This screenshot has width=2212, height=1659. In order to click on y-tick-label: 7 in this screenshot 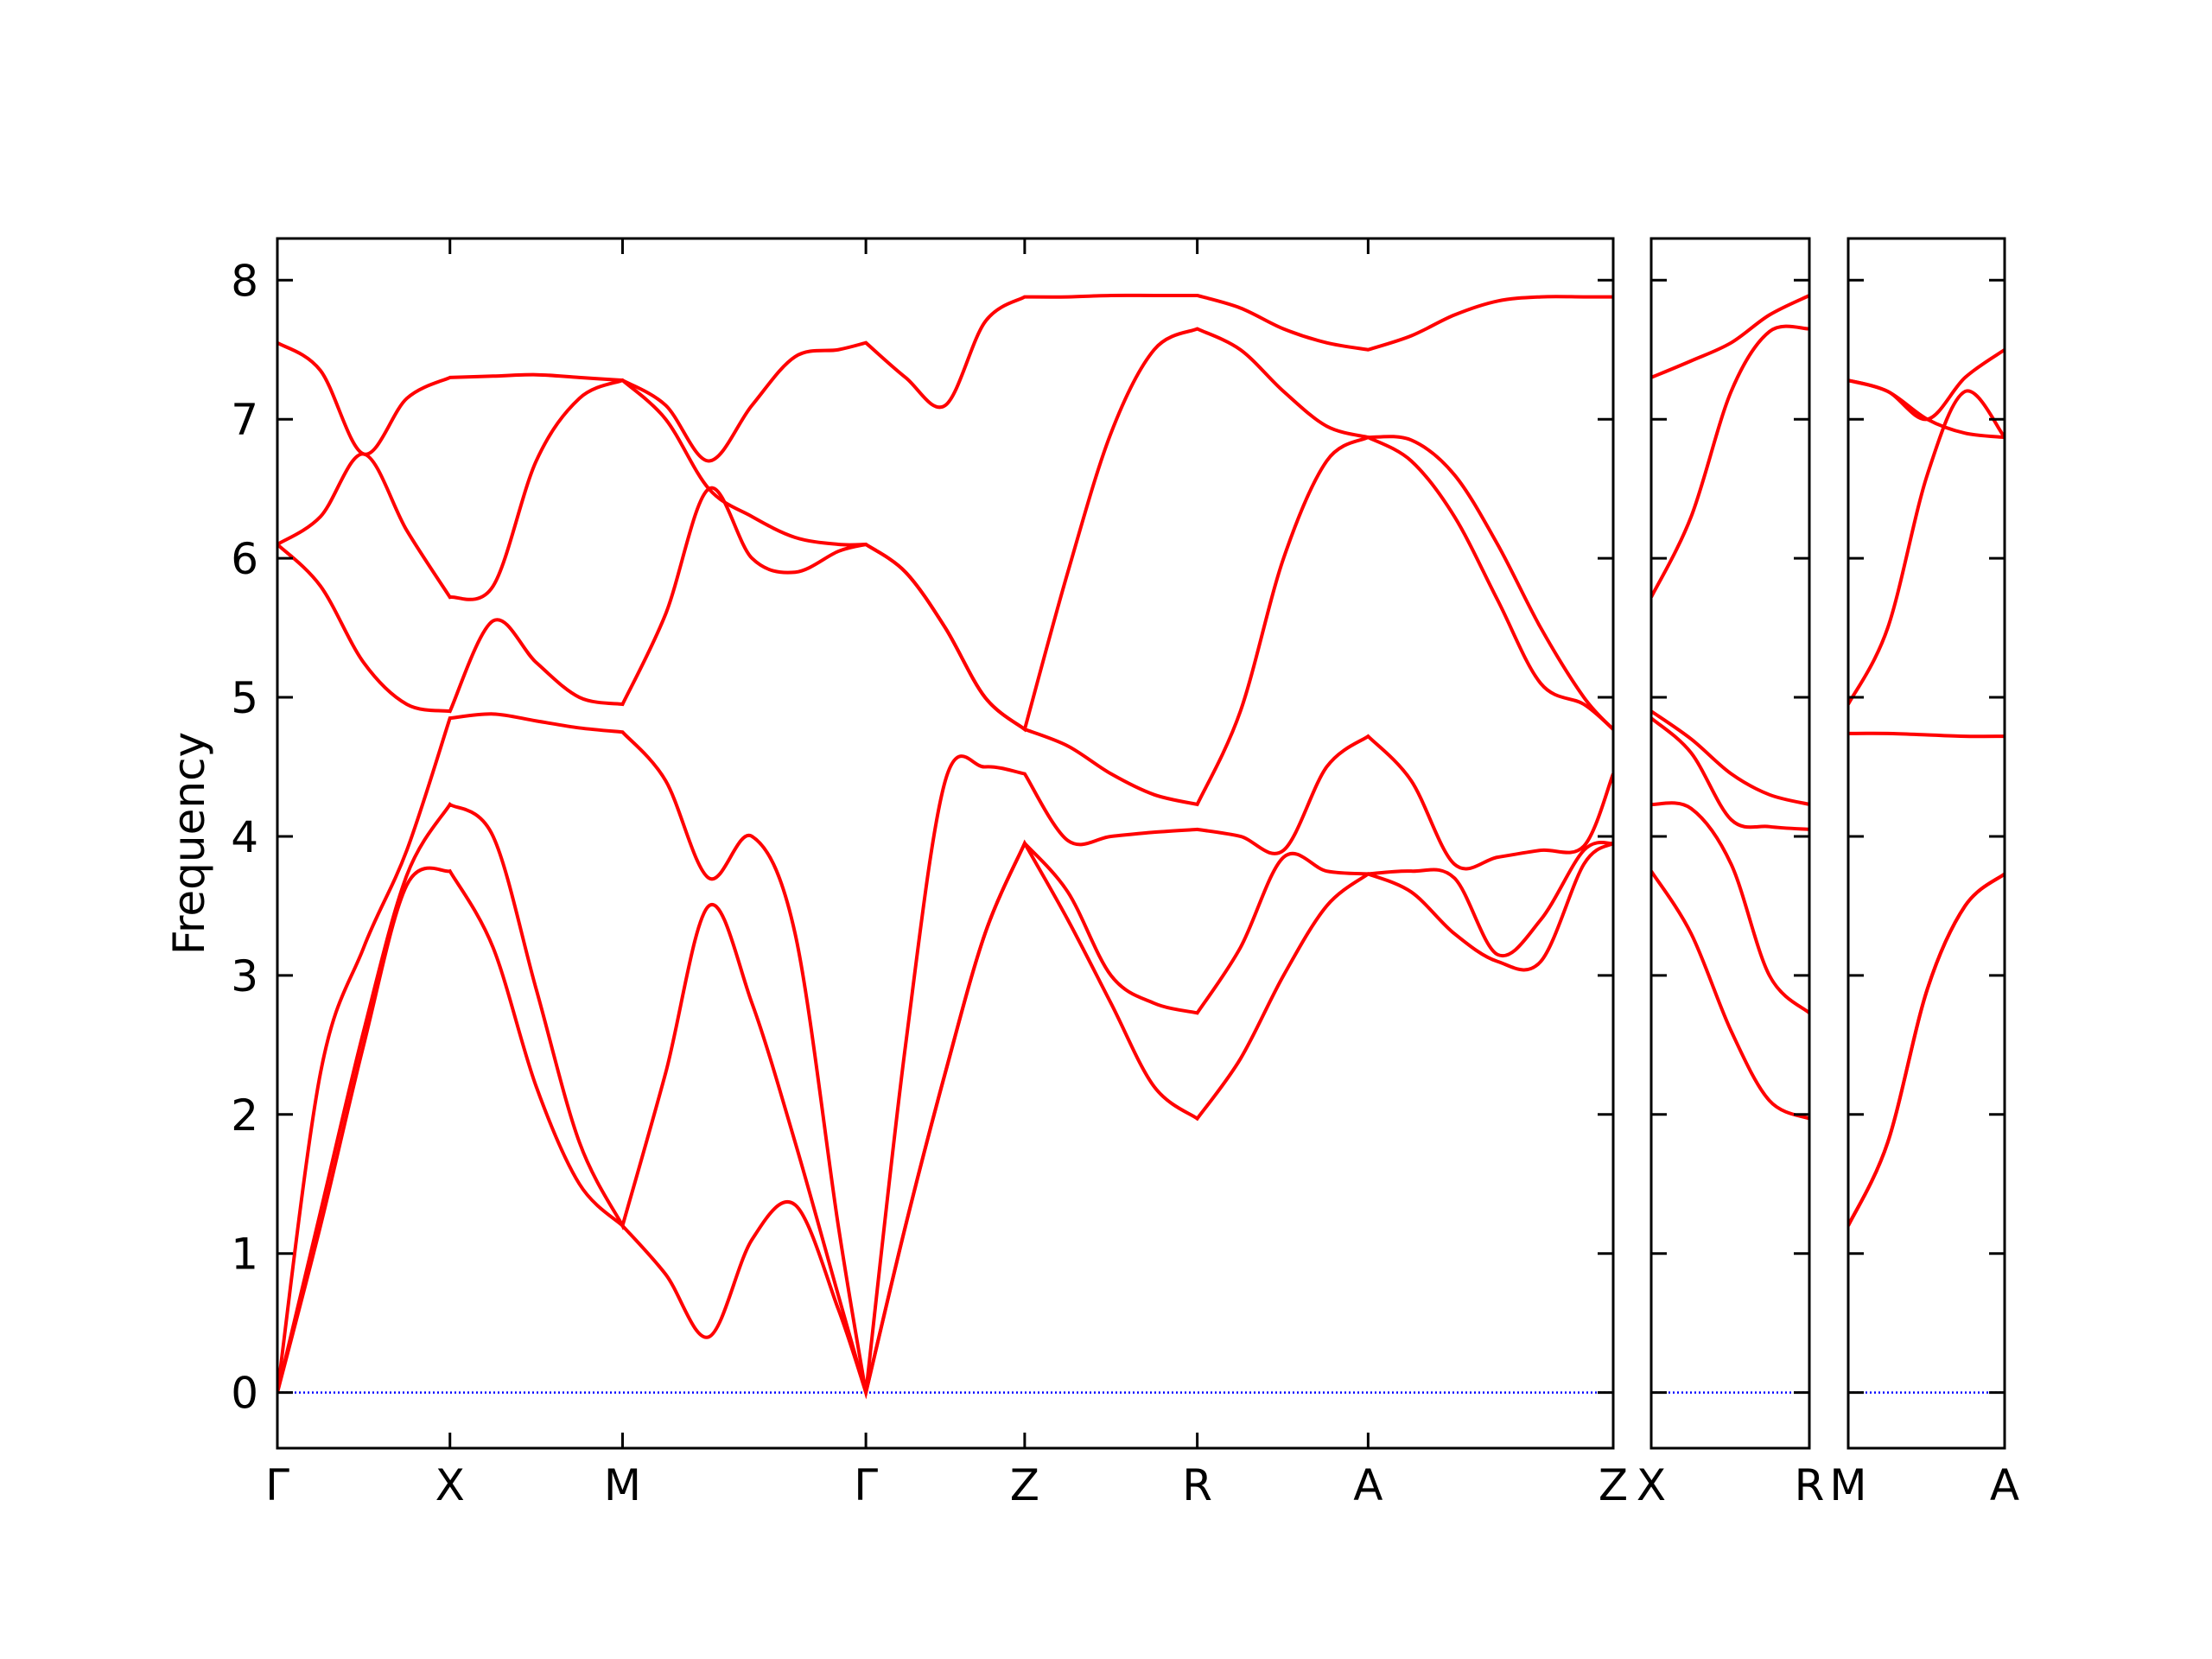, I will do `click(244, 420)`.